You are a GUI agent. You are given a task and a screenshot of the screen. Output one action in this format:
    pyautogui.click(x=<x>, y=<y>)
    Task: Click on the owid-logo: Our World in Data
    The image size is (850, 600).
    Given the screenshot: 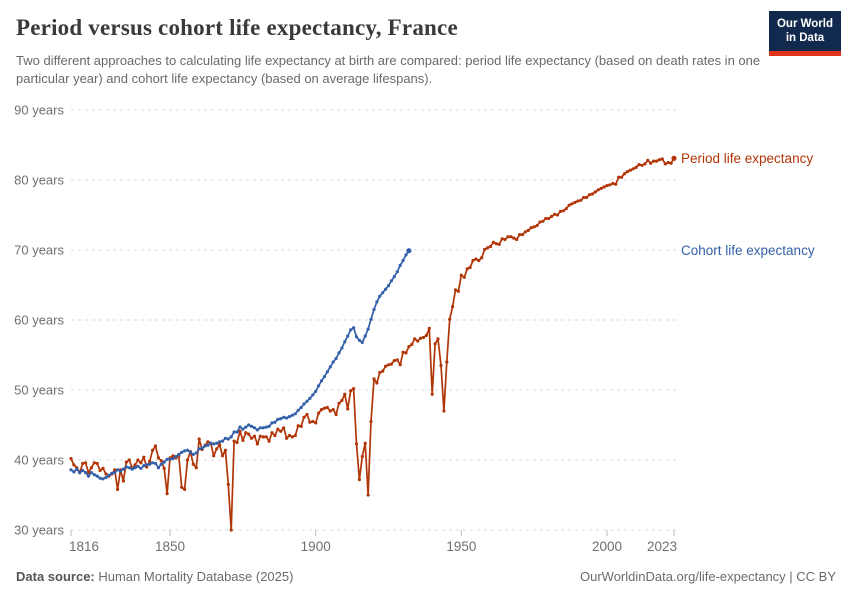 What is the action you would take?
    pyautogui.click(x=805, y=33)
    